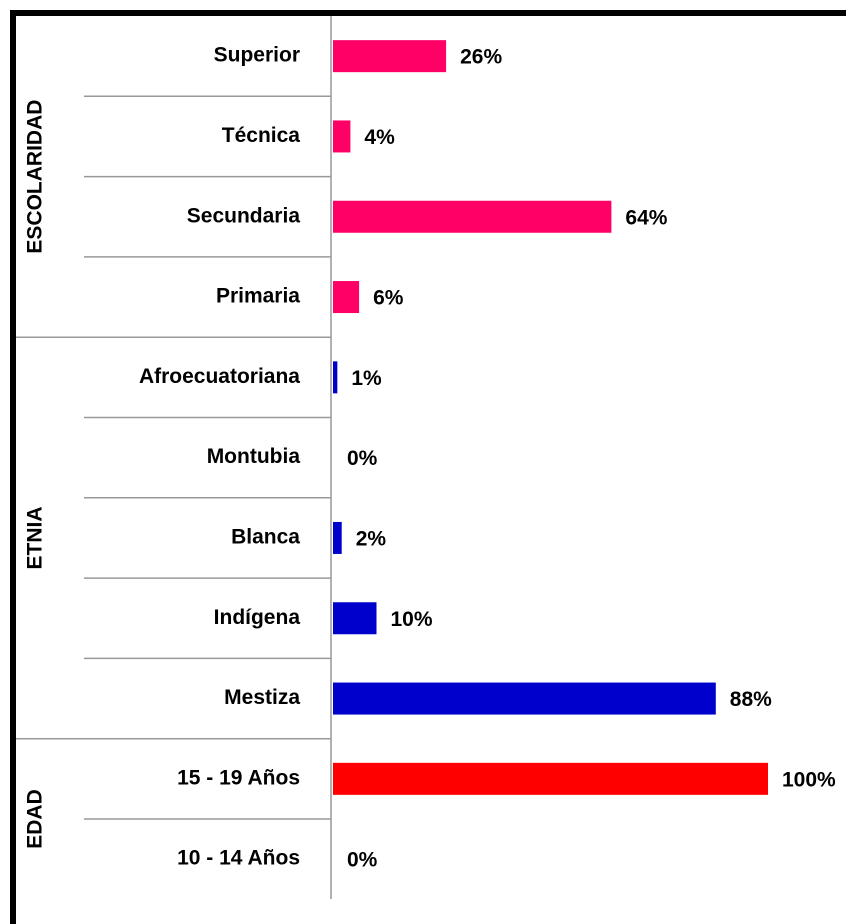  Describe the element at coordinates (254, 456) in the screenshot. I see `category-label: Montubia` at that location.